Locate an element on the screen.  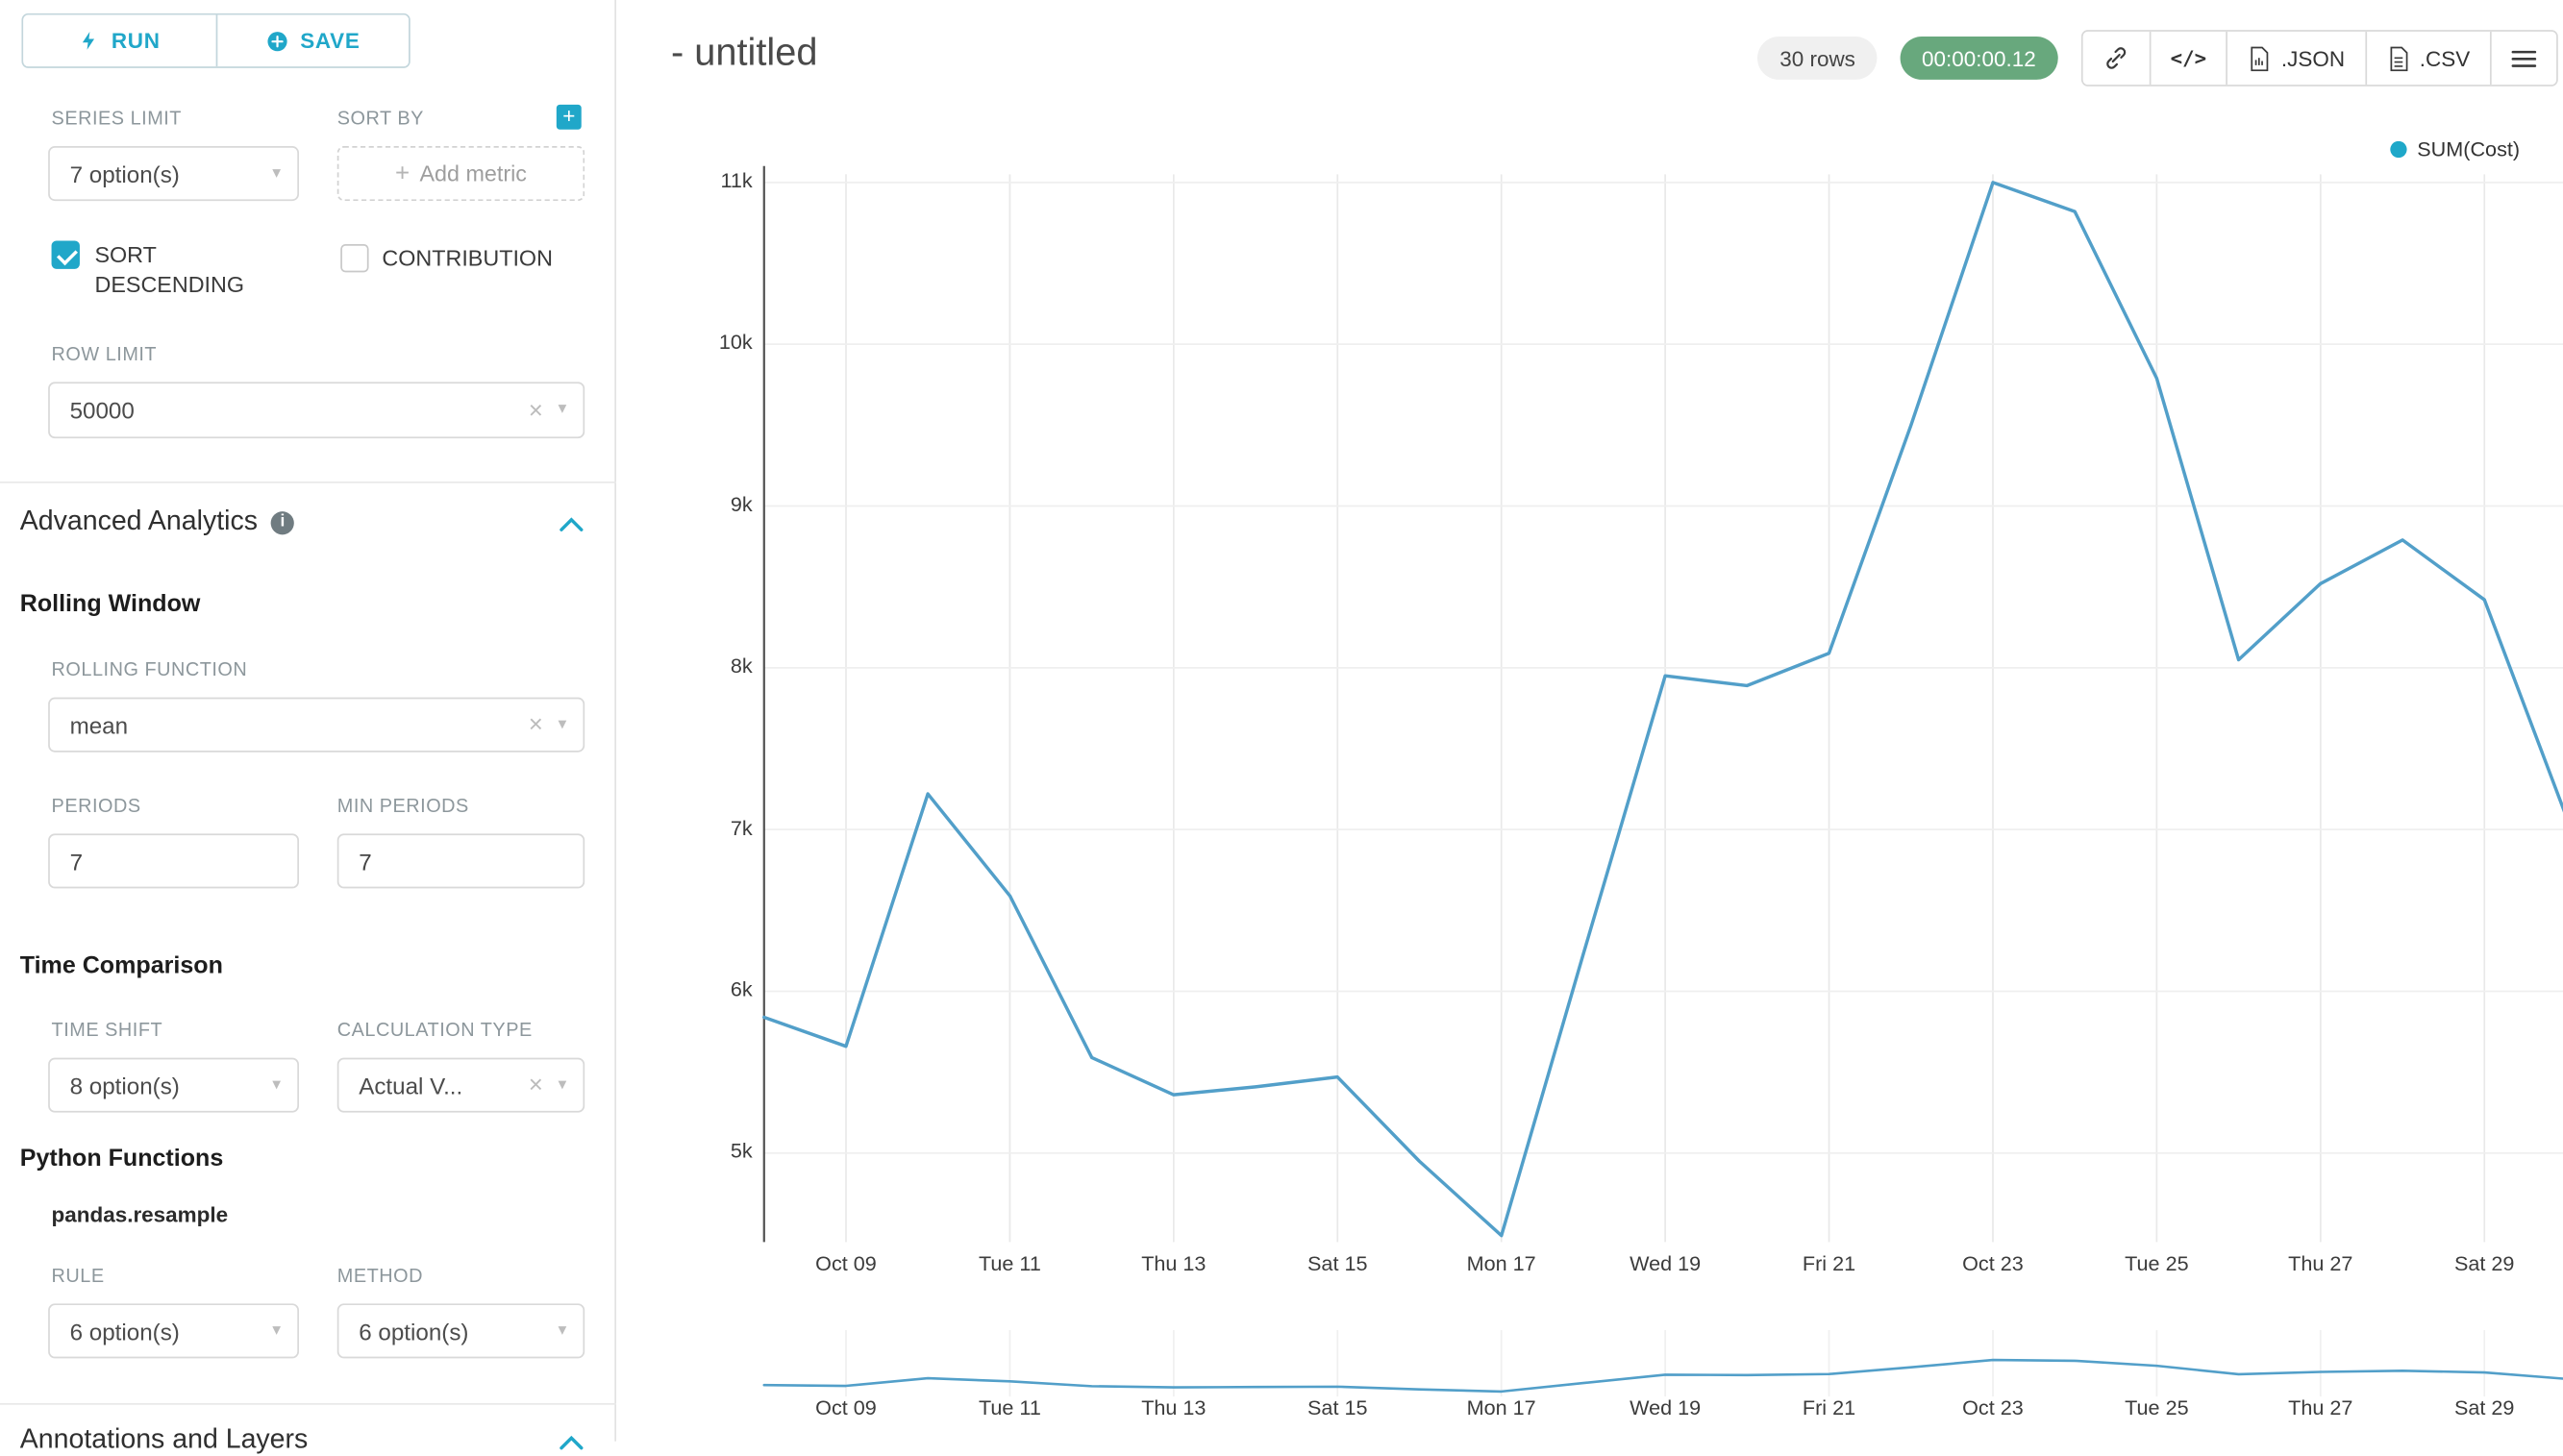
mini-x-tick-label: Sat 29 is located at coordinates (2484, 1408).